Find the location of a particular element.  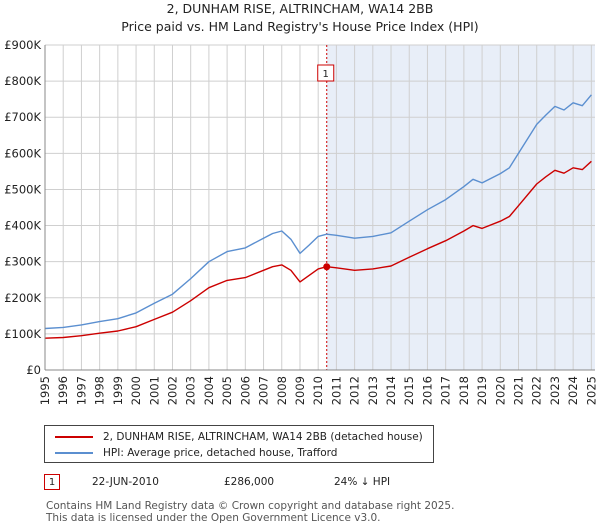

x-tick-label: 2015 is located at coordinates (409, 390).